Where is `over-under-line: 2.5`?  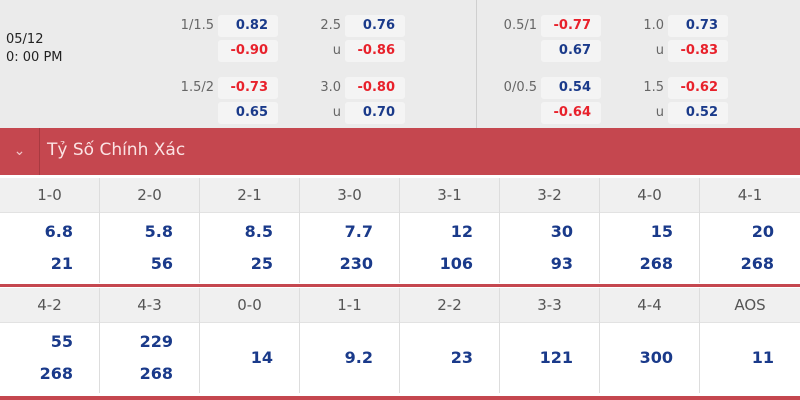 over-under-line: 2.5 is located at coordinates (330, 25).